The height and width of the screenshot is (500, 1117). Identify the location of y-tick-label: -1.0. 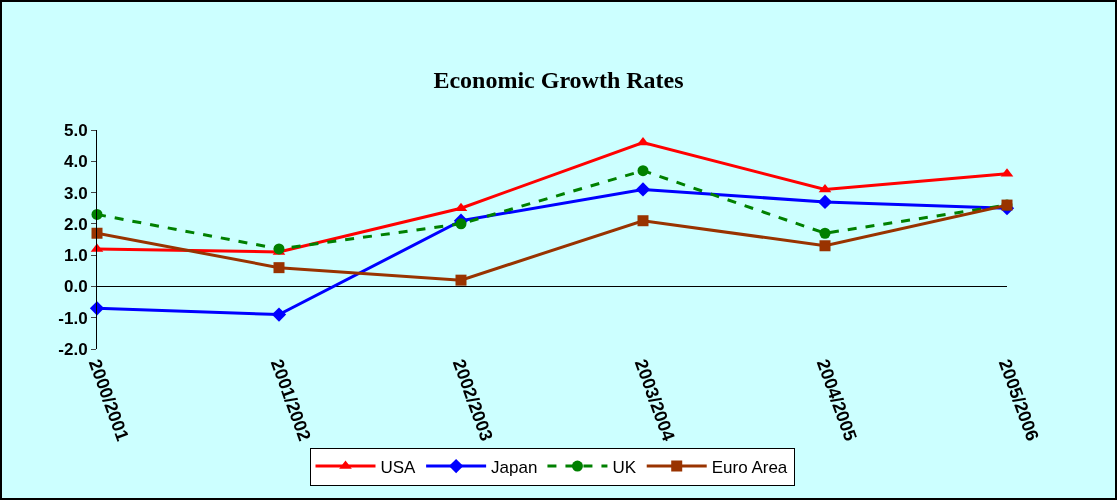
(73, 318).